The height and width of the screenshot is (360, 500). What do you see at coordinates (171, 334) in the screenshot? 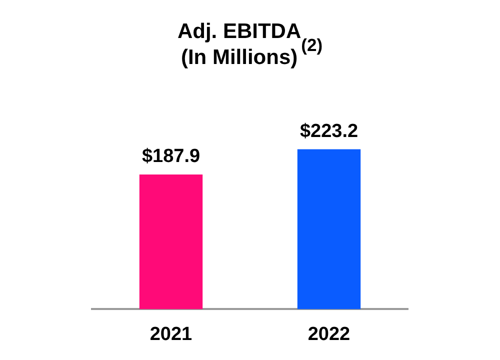
I see `x-tick-label: 2021` at bounding box center [171, 334].